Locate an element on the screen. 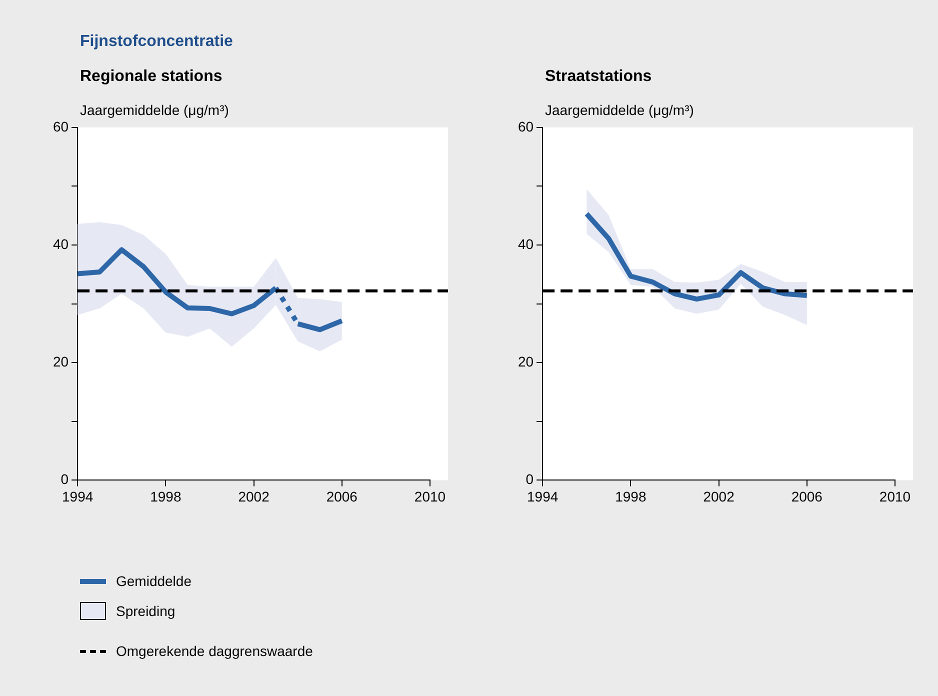  legend-label: Omgerekende daggrenswaarde is located at coordinates (214, 651).